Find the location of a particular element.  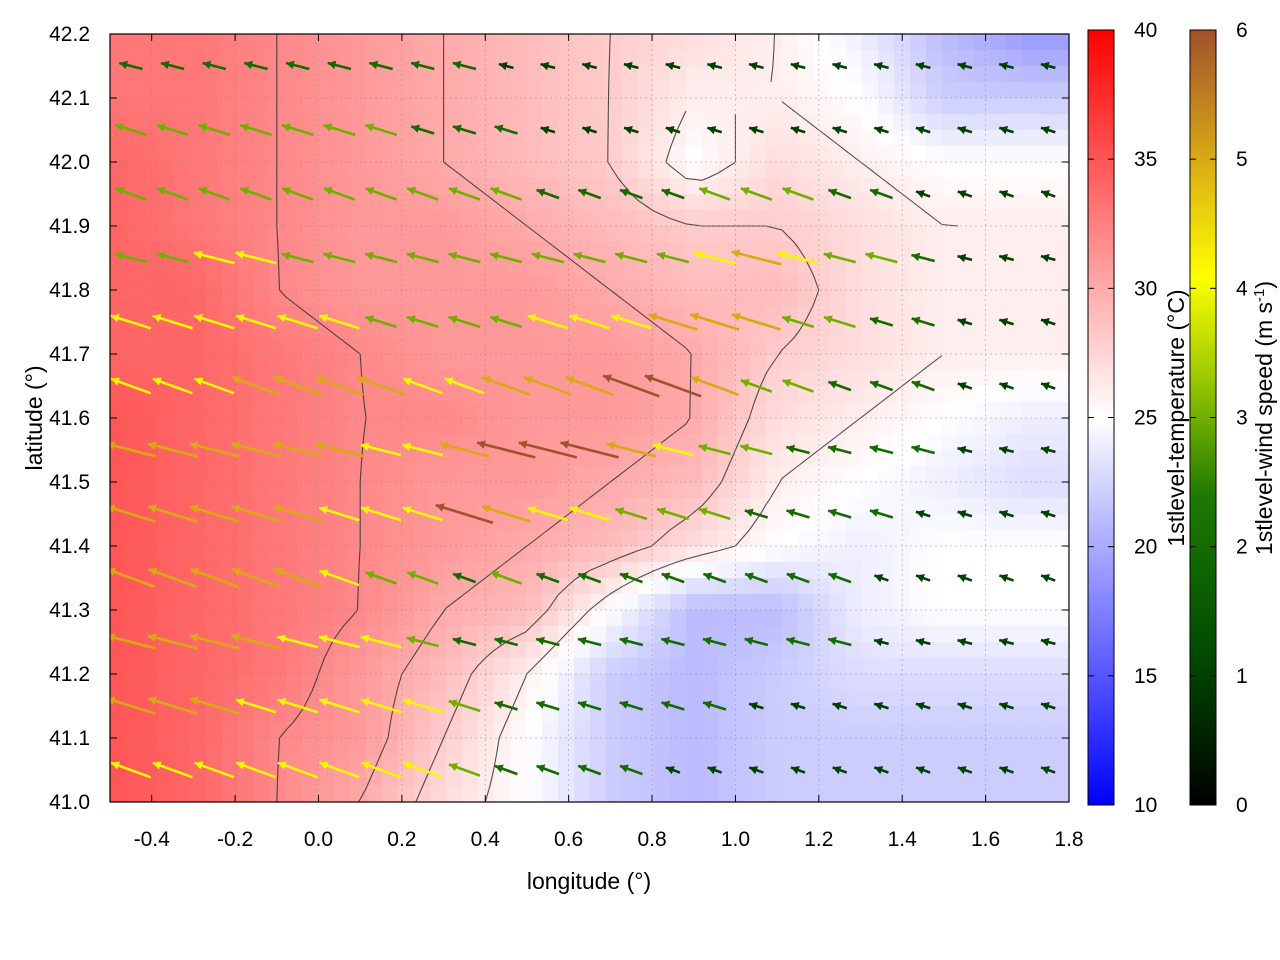

y-tick-label: 41.7 is located at coordinates (69, 354).